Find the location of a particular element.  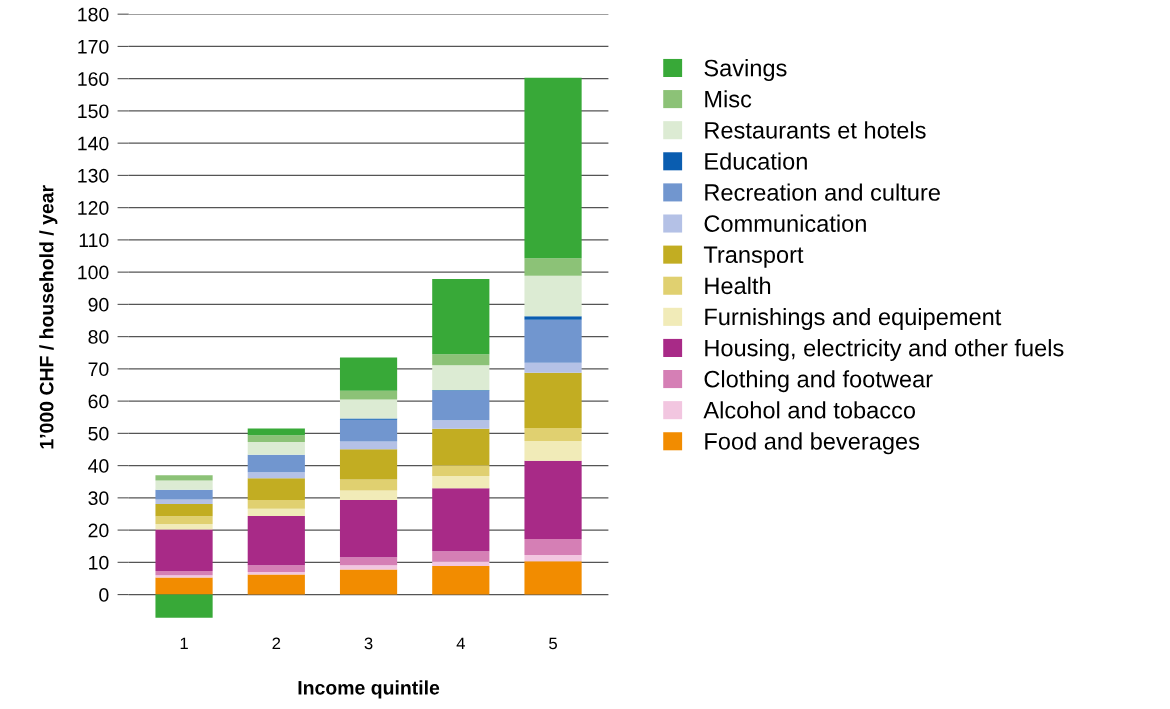

legend-label: Savings is located at coordinates (745, 70).